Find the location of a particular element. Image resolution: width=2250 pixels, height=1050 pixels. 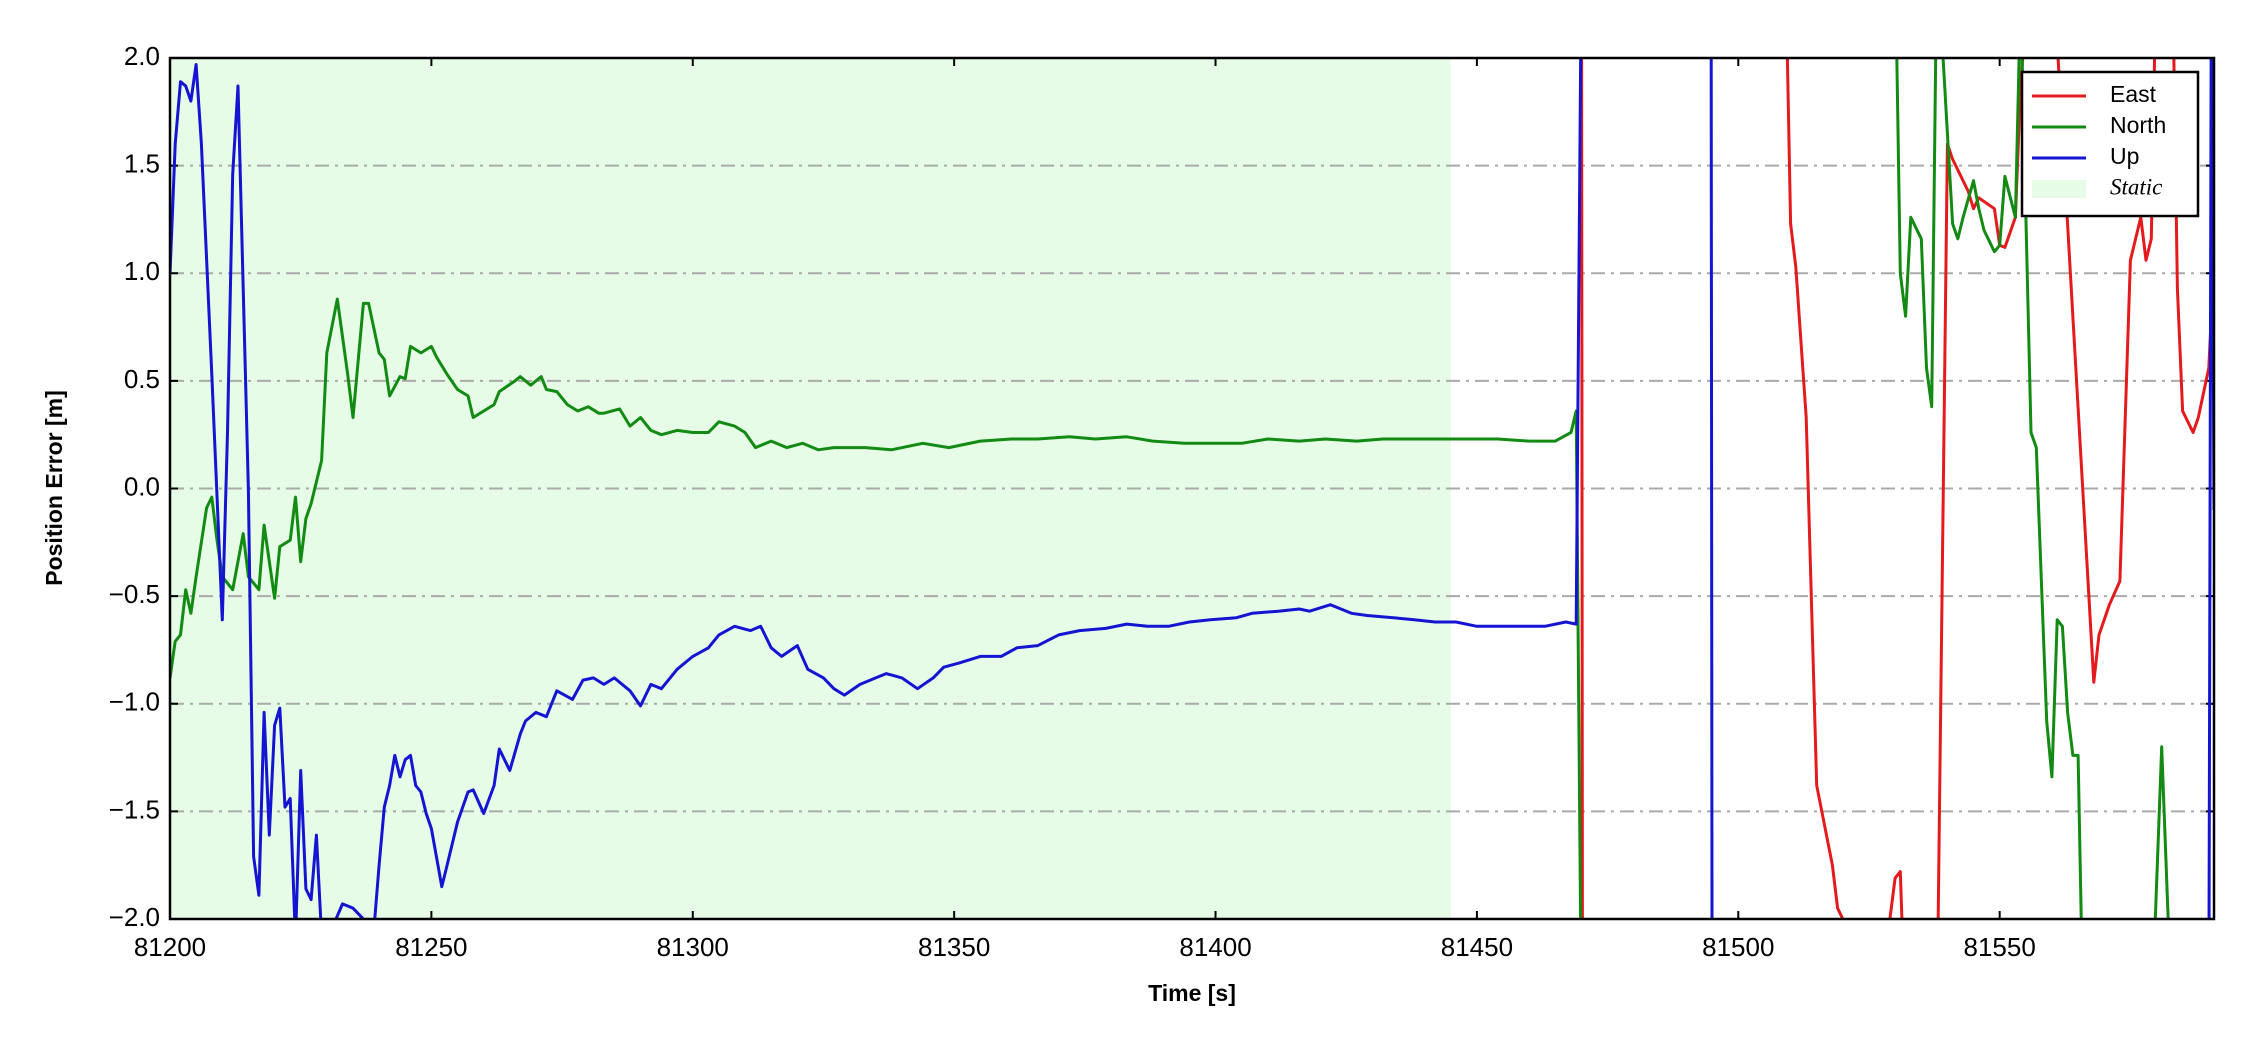

x-tick-label: 81500 is located at coordinates (1738, 947).